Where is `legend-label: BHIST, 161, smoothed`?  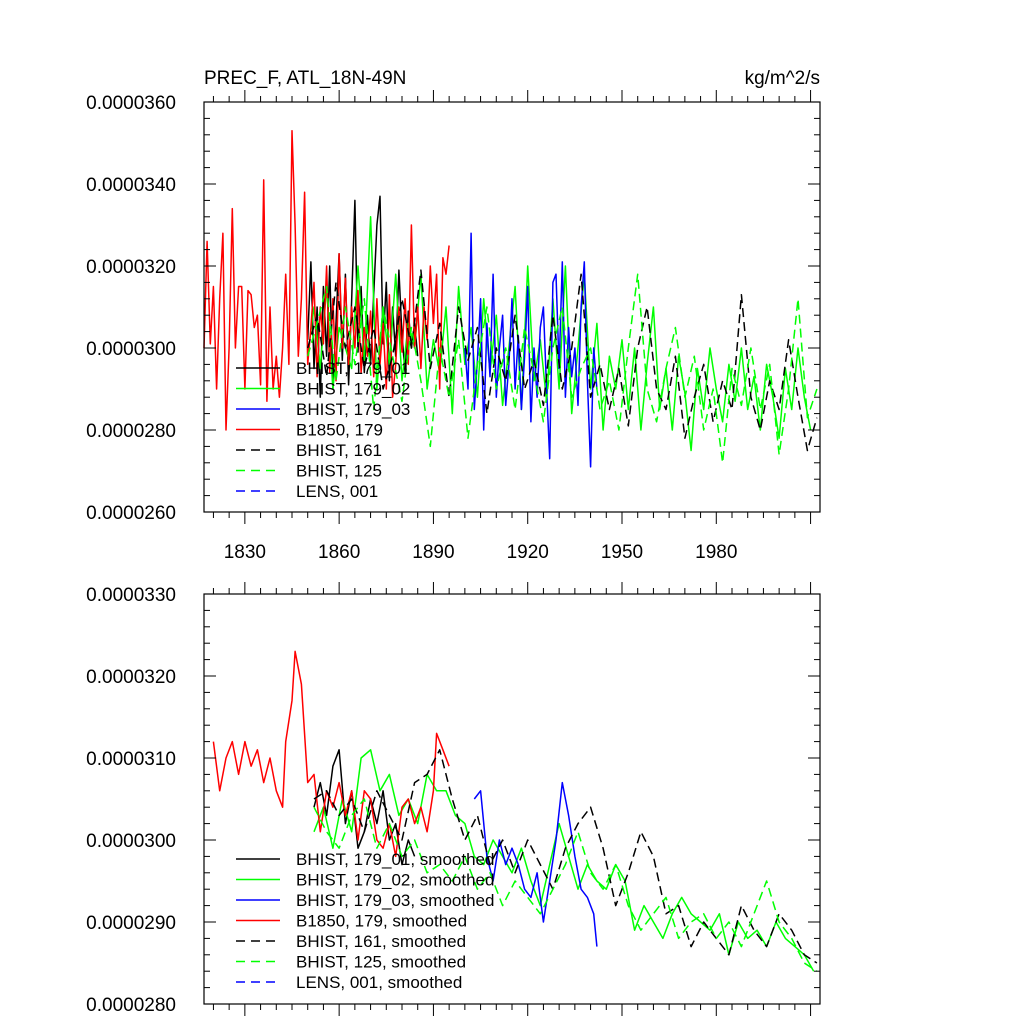
legend-label: BHIST, 161, smoothed is located at coordinates (381, 941).